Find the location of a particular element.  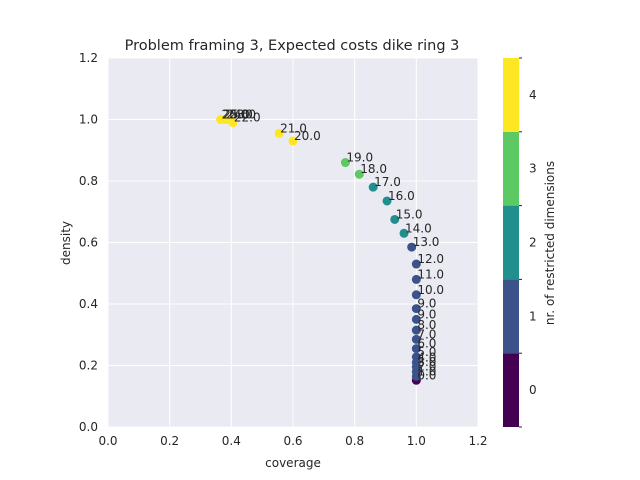

data-label: 7.0 is located at coordinates (426, 334).